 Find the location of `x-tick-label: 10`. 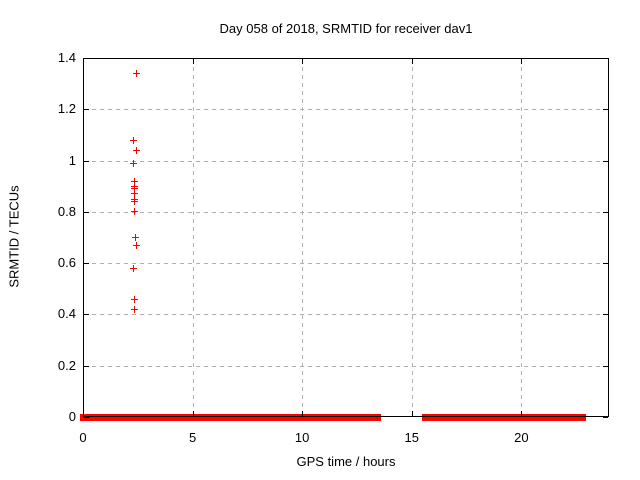

x-tick-label: 10 is located at coordinates (302, 437).